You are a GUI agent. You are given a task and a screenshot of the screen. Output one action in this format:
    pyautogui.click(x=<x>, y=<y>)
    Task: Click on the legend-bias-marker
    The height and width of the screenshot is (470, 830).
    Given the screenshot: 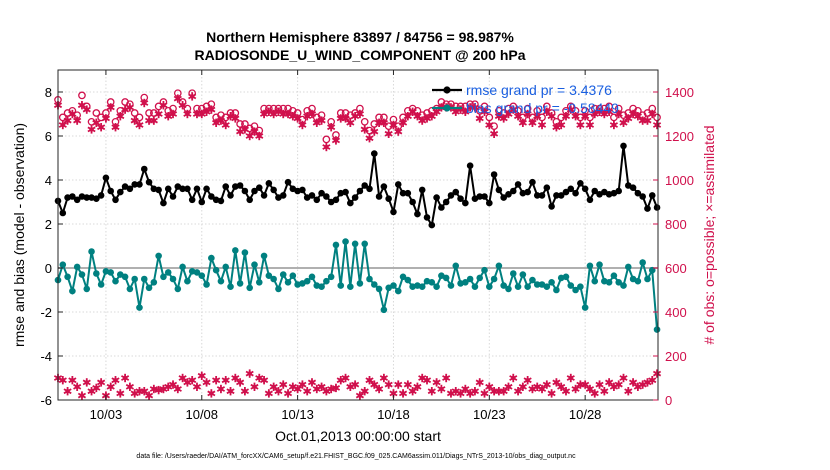 What is the action you would take?
    pyautogui.click(x=447, y=108)
    